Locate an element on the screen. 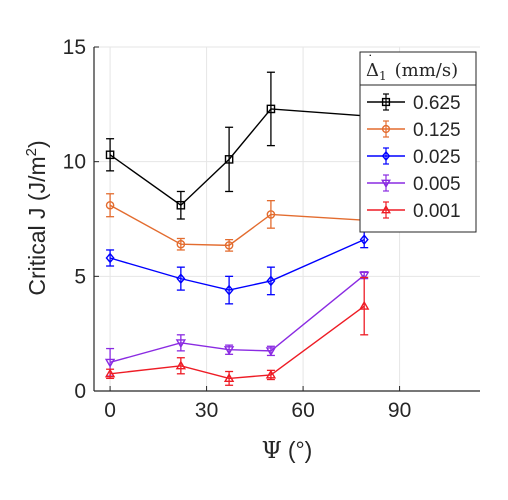 The width and height of the screenshot is (508, 500). y-axis-title-end: ) is located at coordinates (37, 144).